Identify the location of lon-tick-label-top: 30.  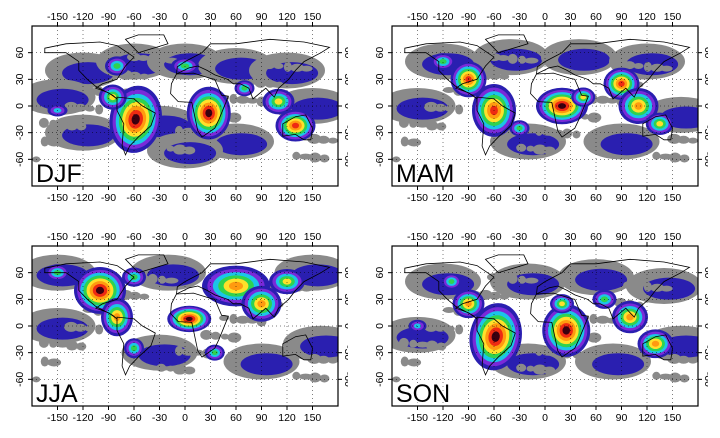
(571, 237).